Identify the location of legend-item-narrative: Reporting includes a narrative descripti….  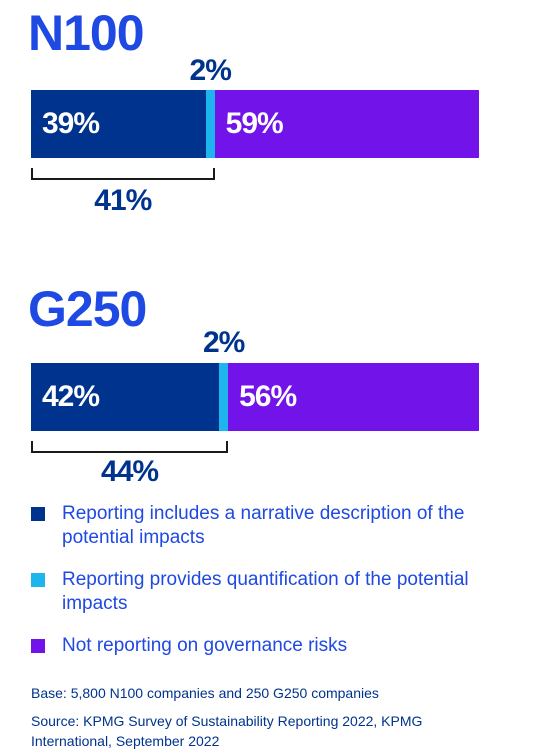
(266, 526).